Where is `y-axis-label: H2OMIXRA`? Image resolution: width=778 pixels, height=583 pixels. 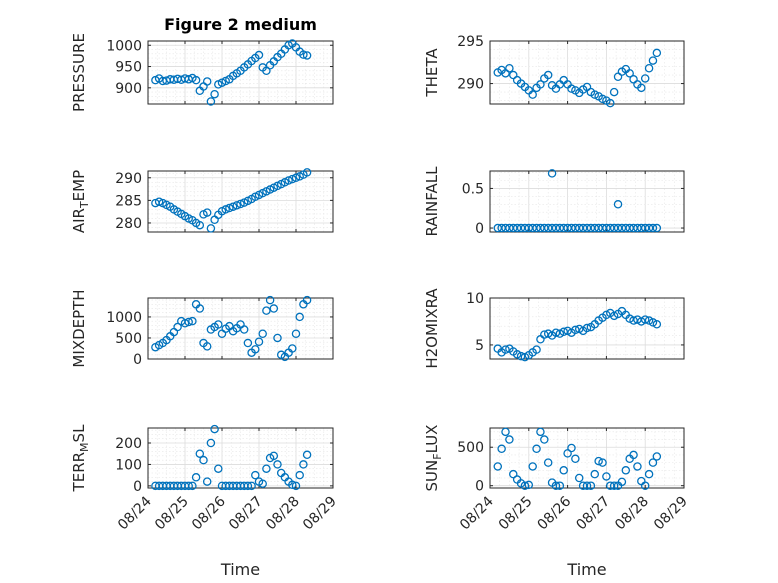
y-axis-label: H2OMIXRA is located at coordinates (432, 328).